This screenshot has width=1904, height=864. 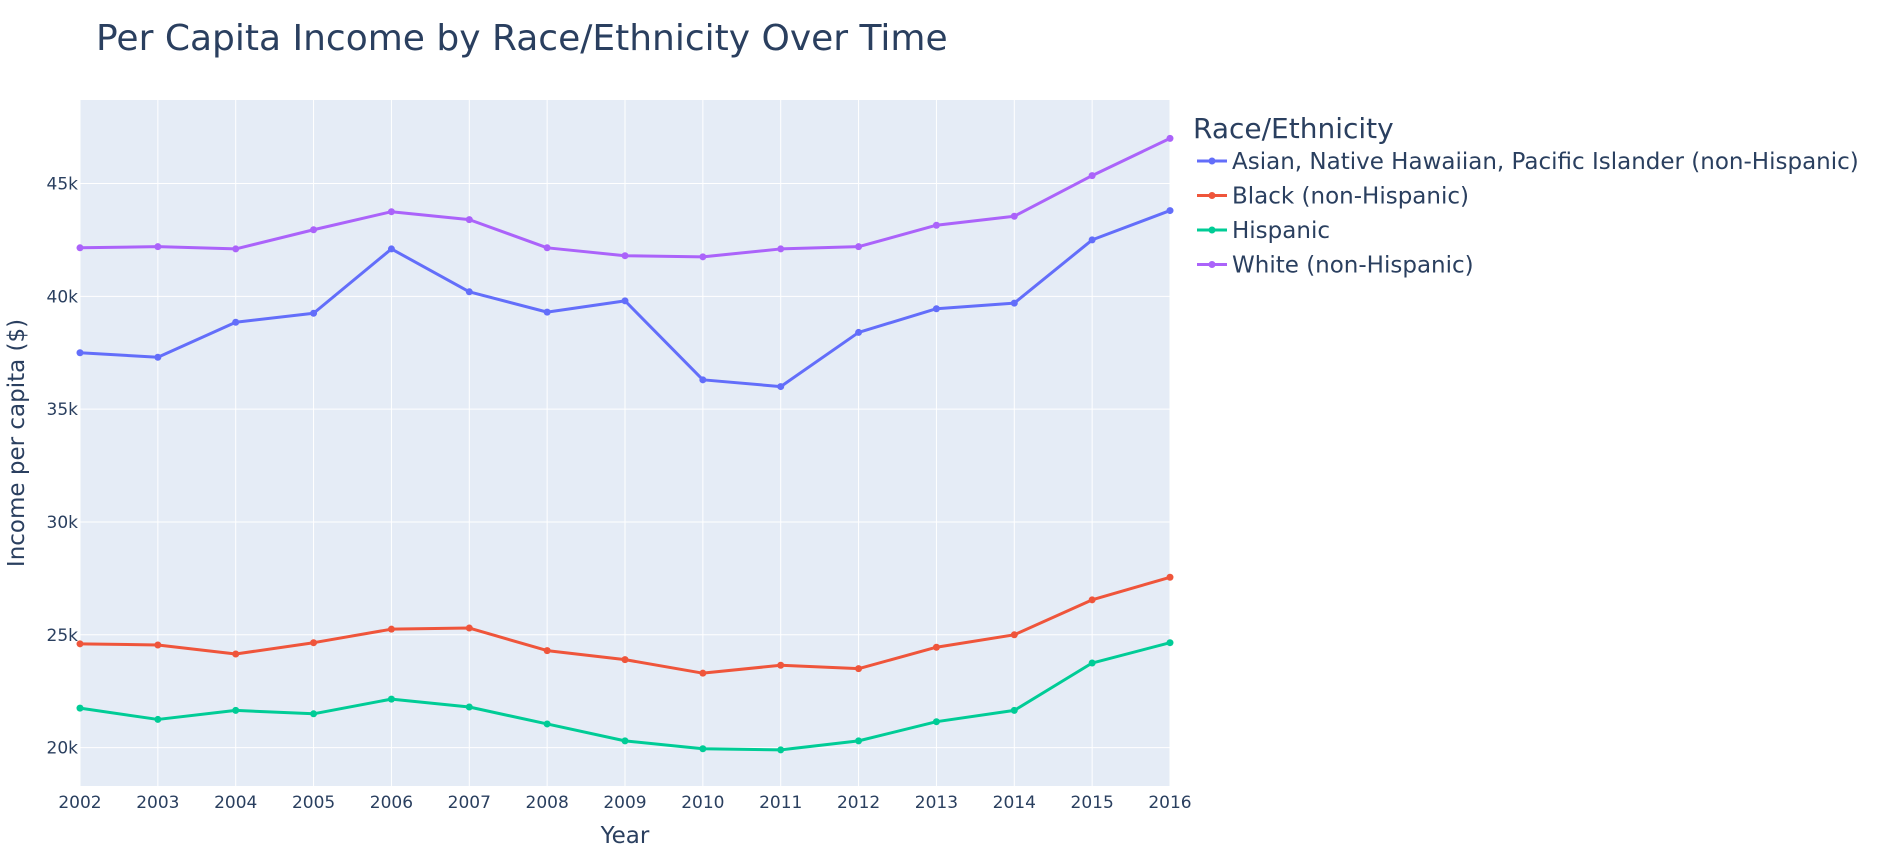 I want to click on x-tick-label: 2008, so click(x=547, y=803).